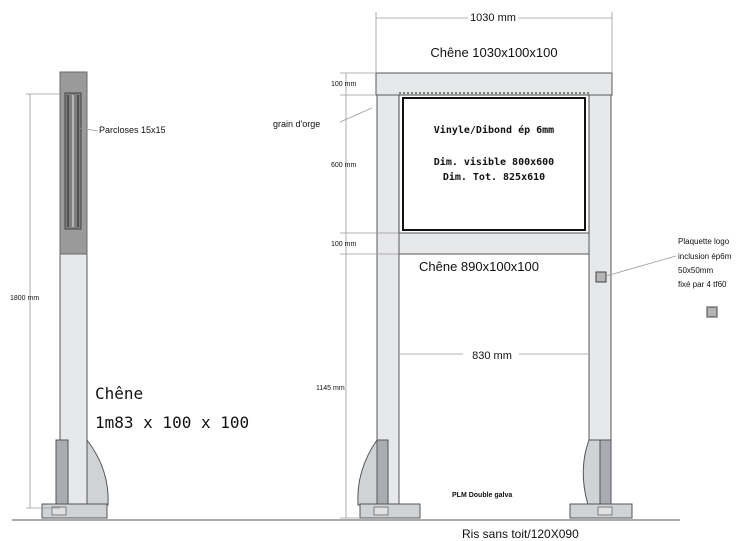 The image size is (747, 541). What do you see at coordinates (382, 472) in the screenshot?
I see `left-foot-plate` at bounding box center [382, 472].